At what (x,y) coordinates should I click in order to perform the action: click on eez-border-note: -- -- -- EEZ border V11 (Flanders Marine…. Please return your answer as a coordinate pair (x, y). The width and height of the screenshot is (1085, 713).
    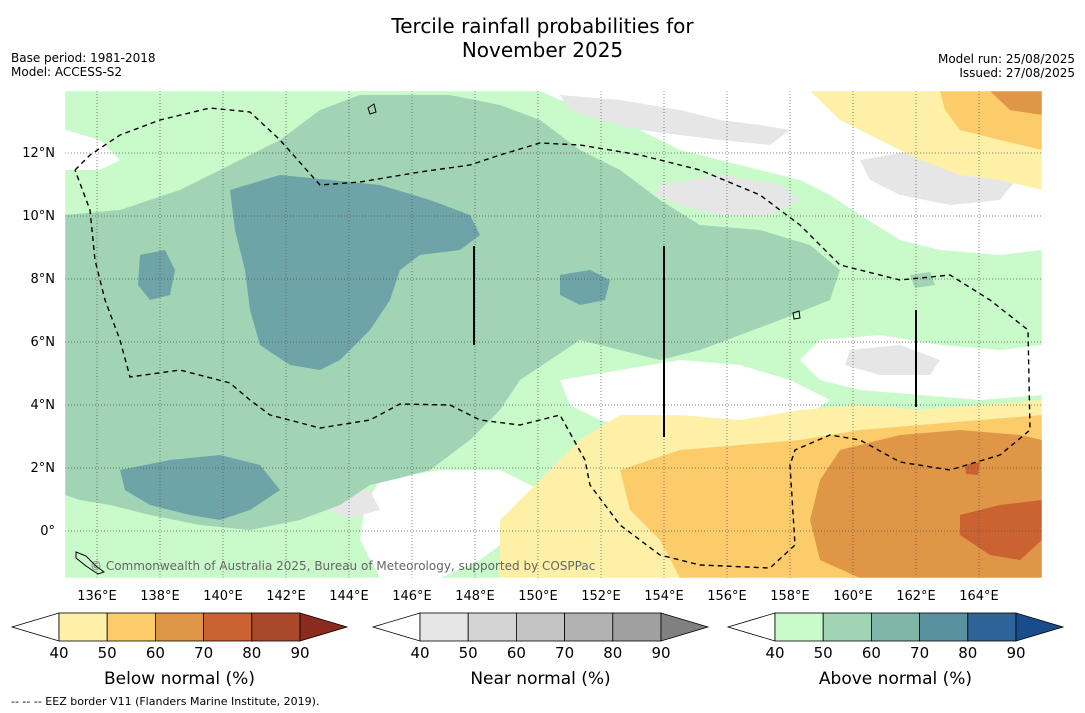
    Looking at the image, I should click on (165, 701).